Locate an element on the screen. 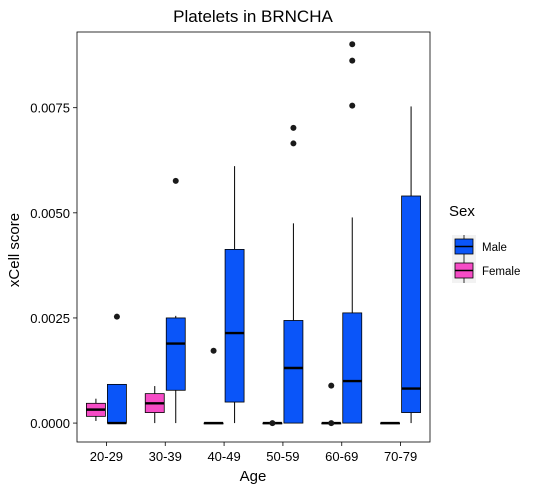 Image resolution: width=536 pixels, height=489 pixels. x-tick-label: 70-79 is located at coordinates (400, 456).